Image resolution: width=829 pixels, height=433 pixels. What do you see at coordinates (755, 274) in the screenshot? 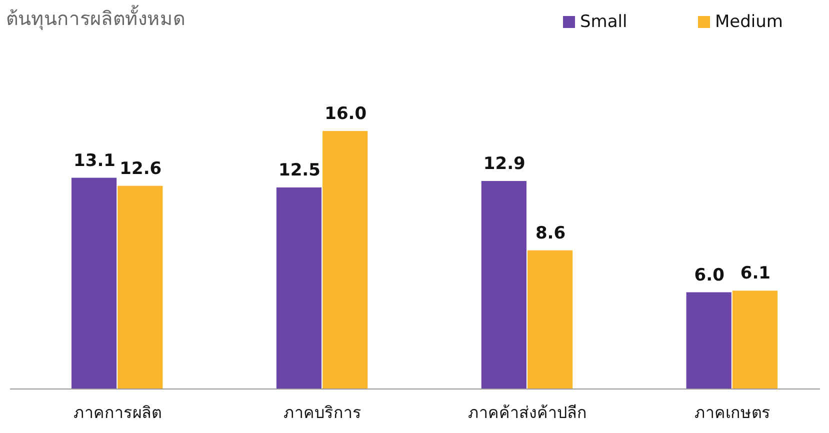
I see `data-label: 6.1` at bounding box center [755, 274].